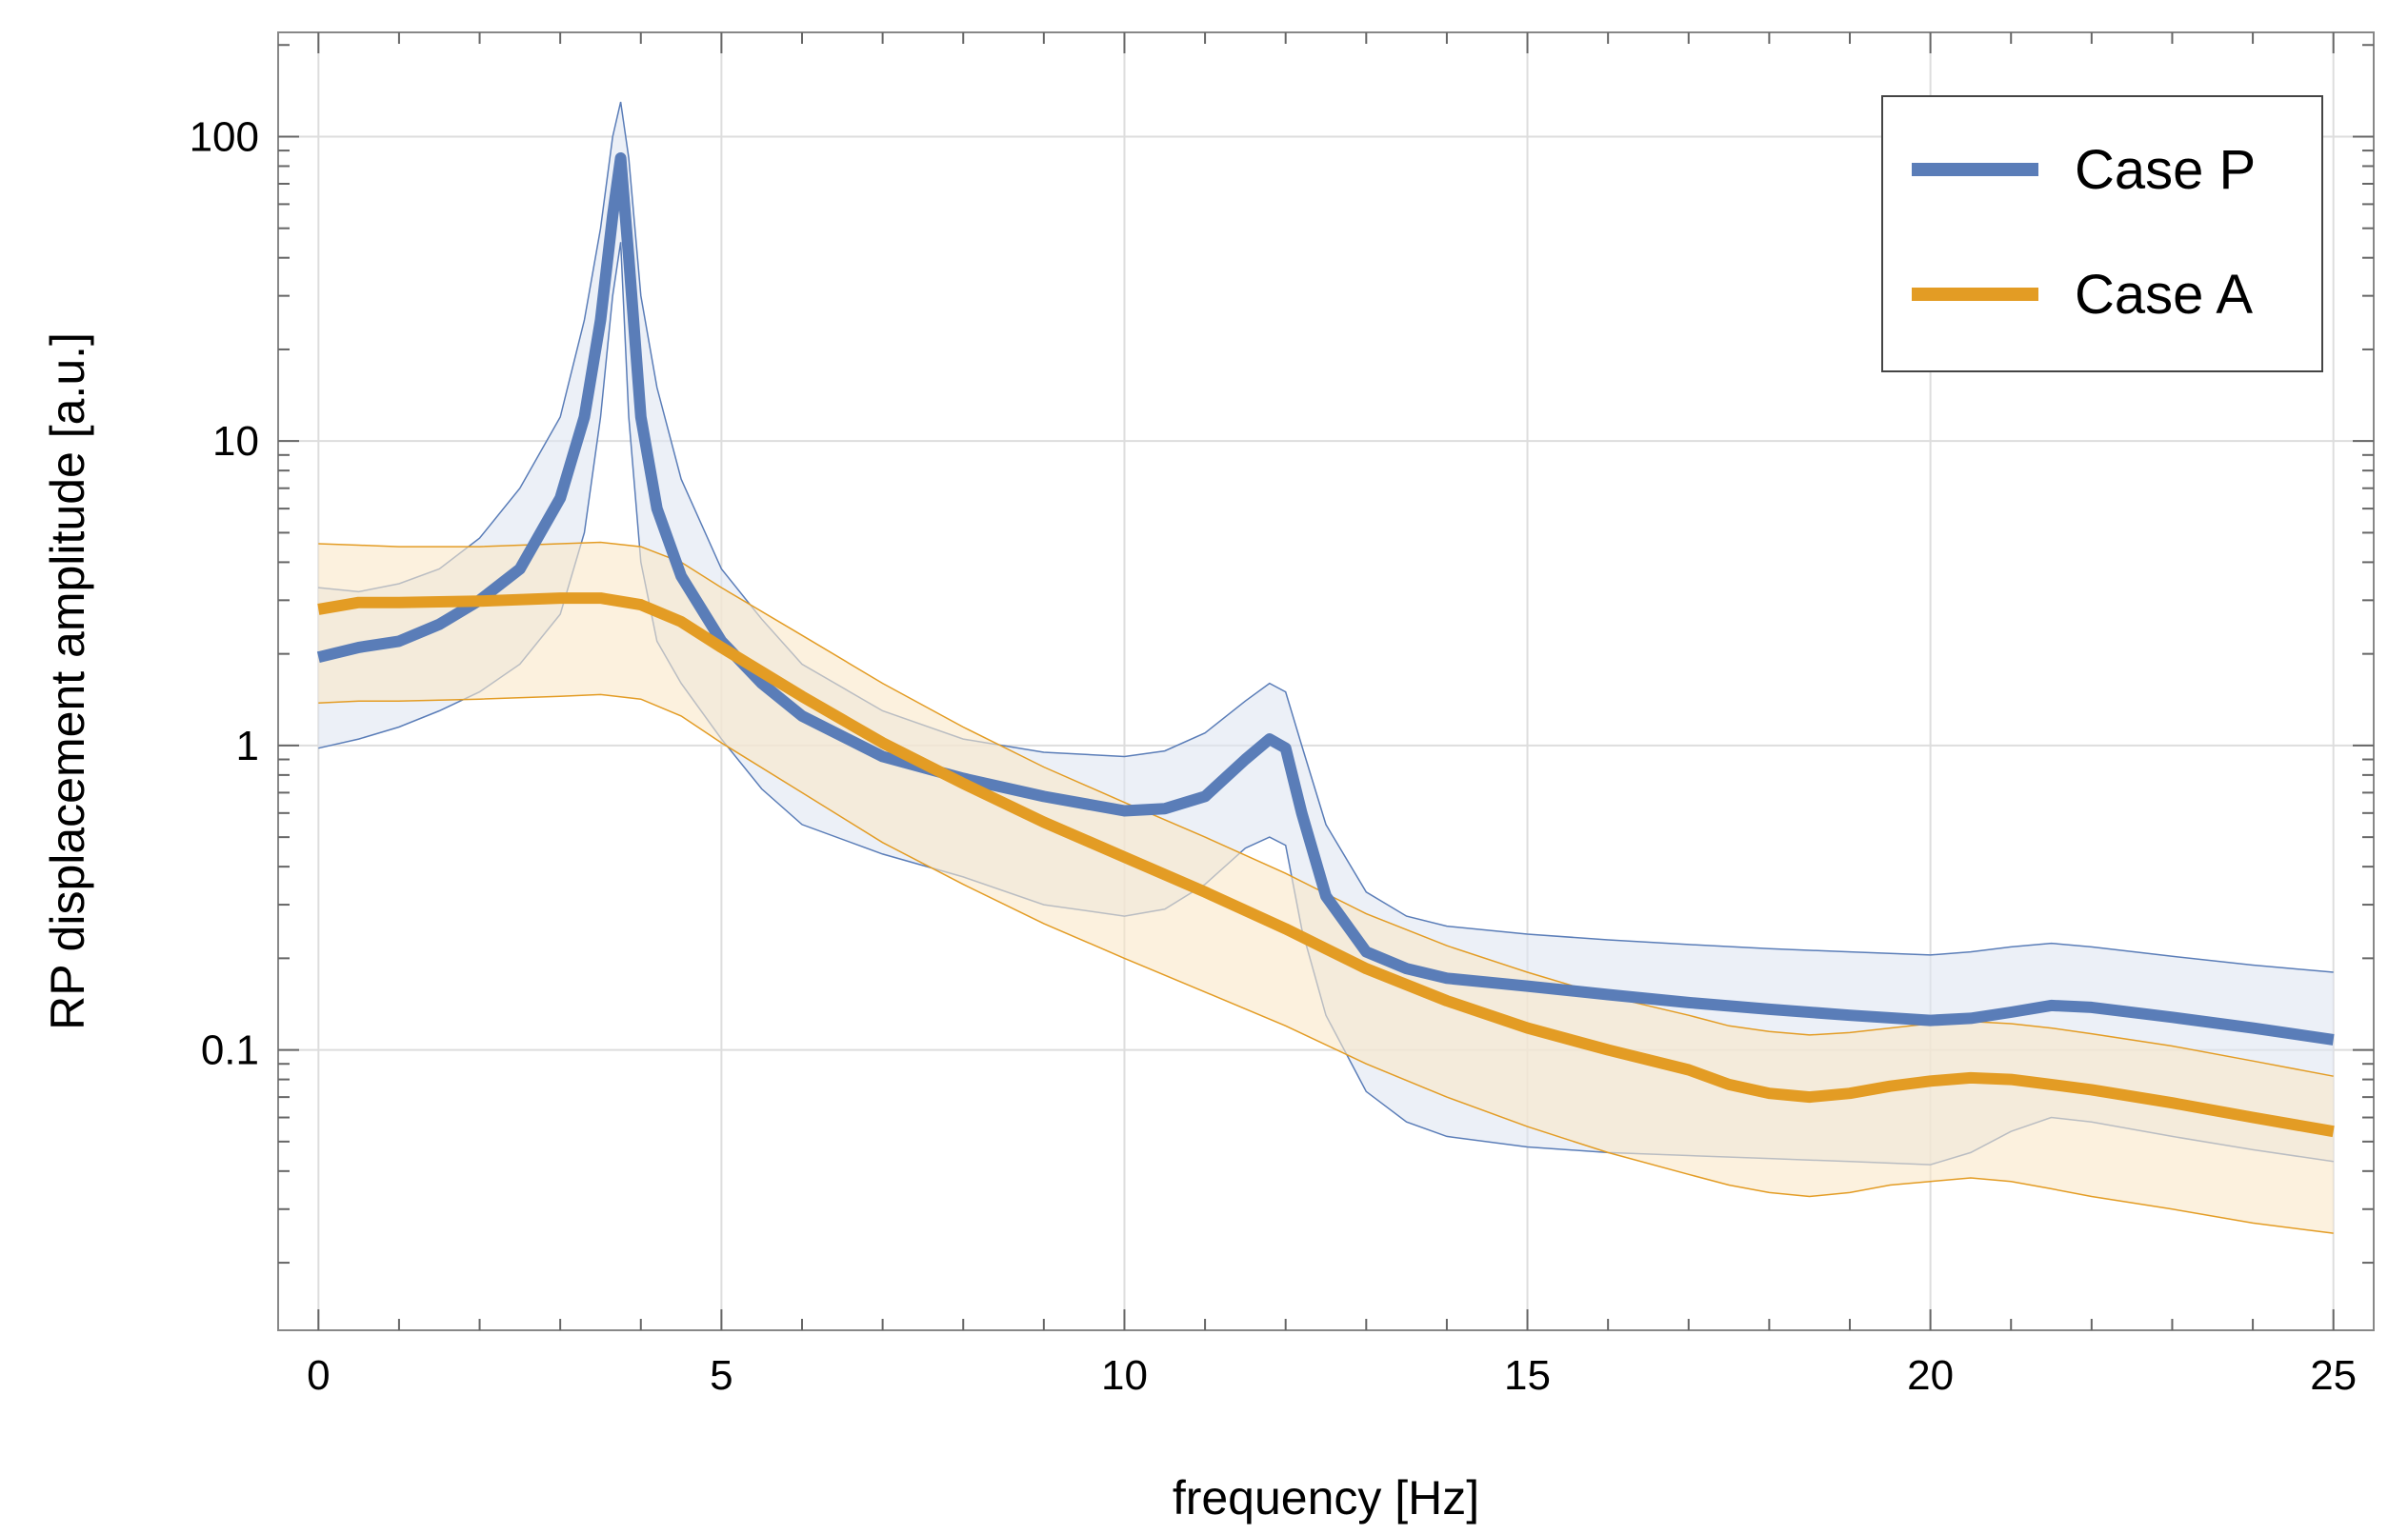 This screenshot has width=2408, height=1535. Describe the element at coordinates (1124, 1375) in the screenshot. I see `x-tick-label: 10` at that location.